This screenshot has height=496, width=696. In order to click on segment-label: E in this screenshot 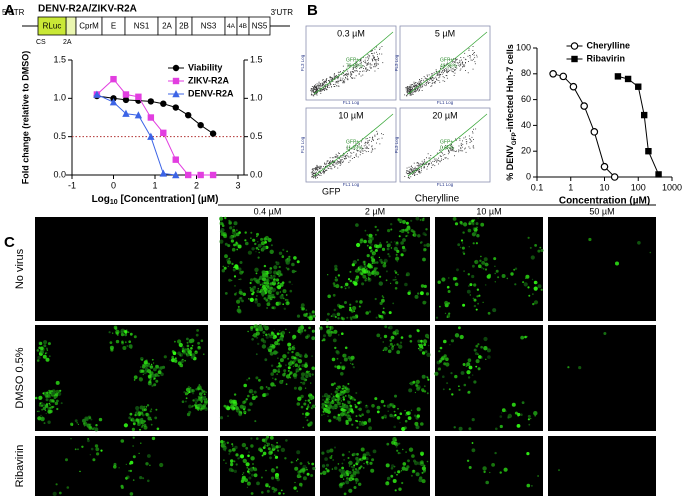, I will do `click(113, 26)`.